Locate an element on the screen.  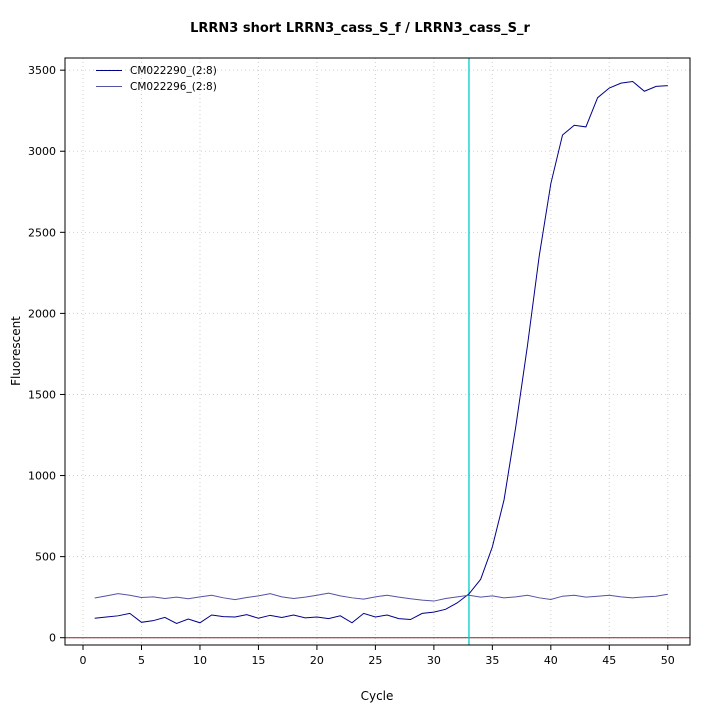
x-axis: 0 5 10 15 20 25 30 35 40 45 50 is located at coordinates (377, 656).